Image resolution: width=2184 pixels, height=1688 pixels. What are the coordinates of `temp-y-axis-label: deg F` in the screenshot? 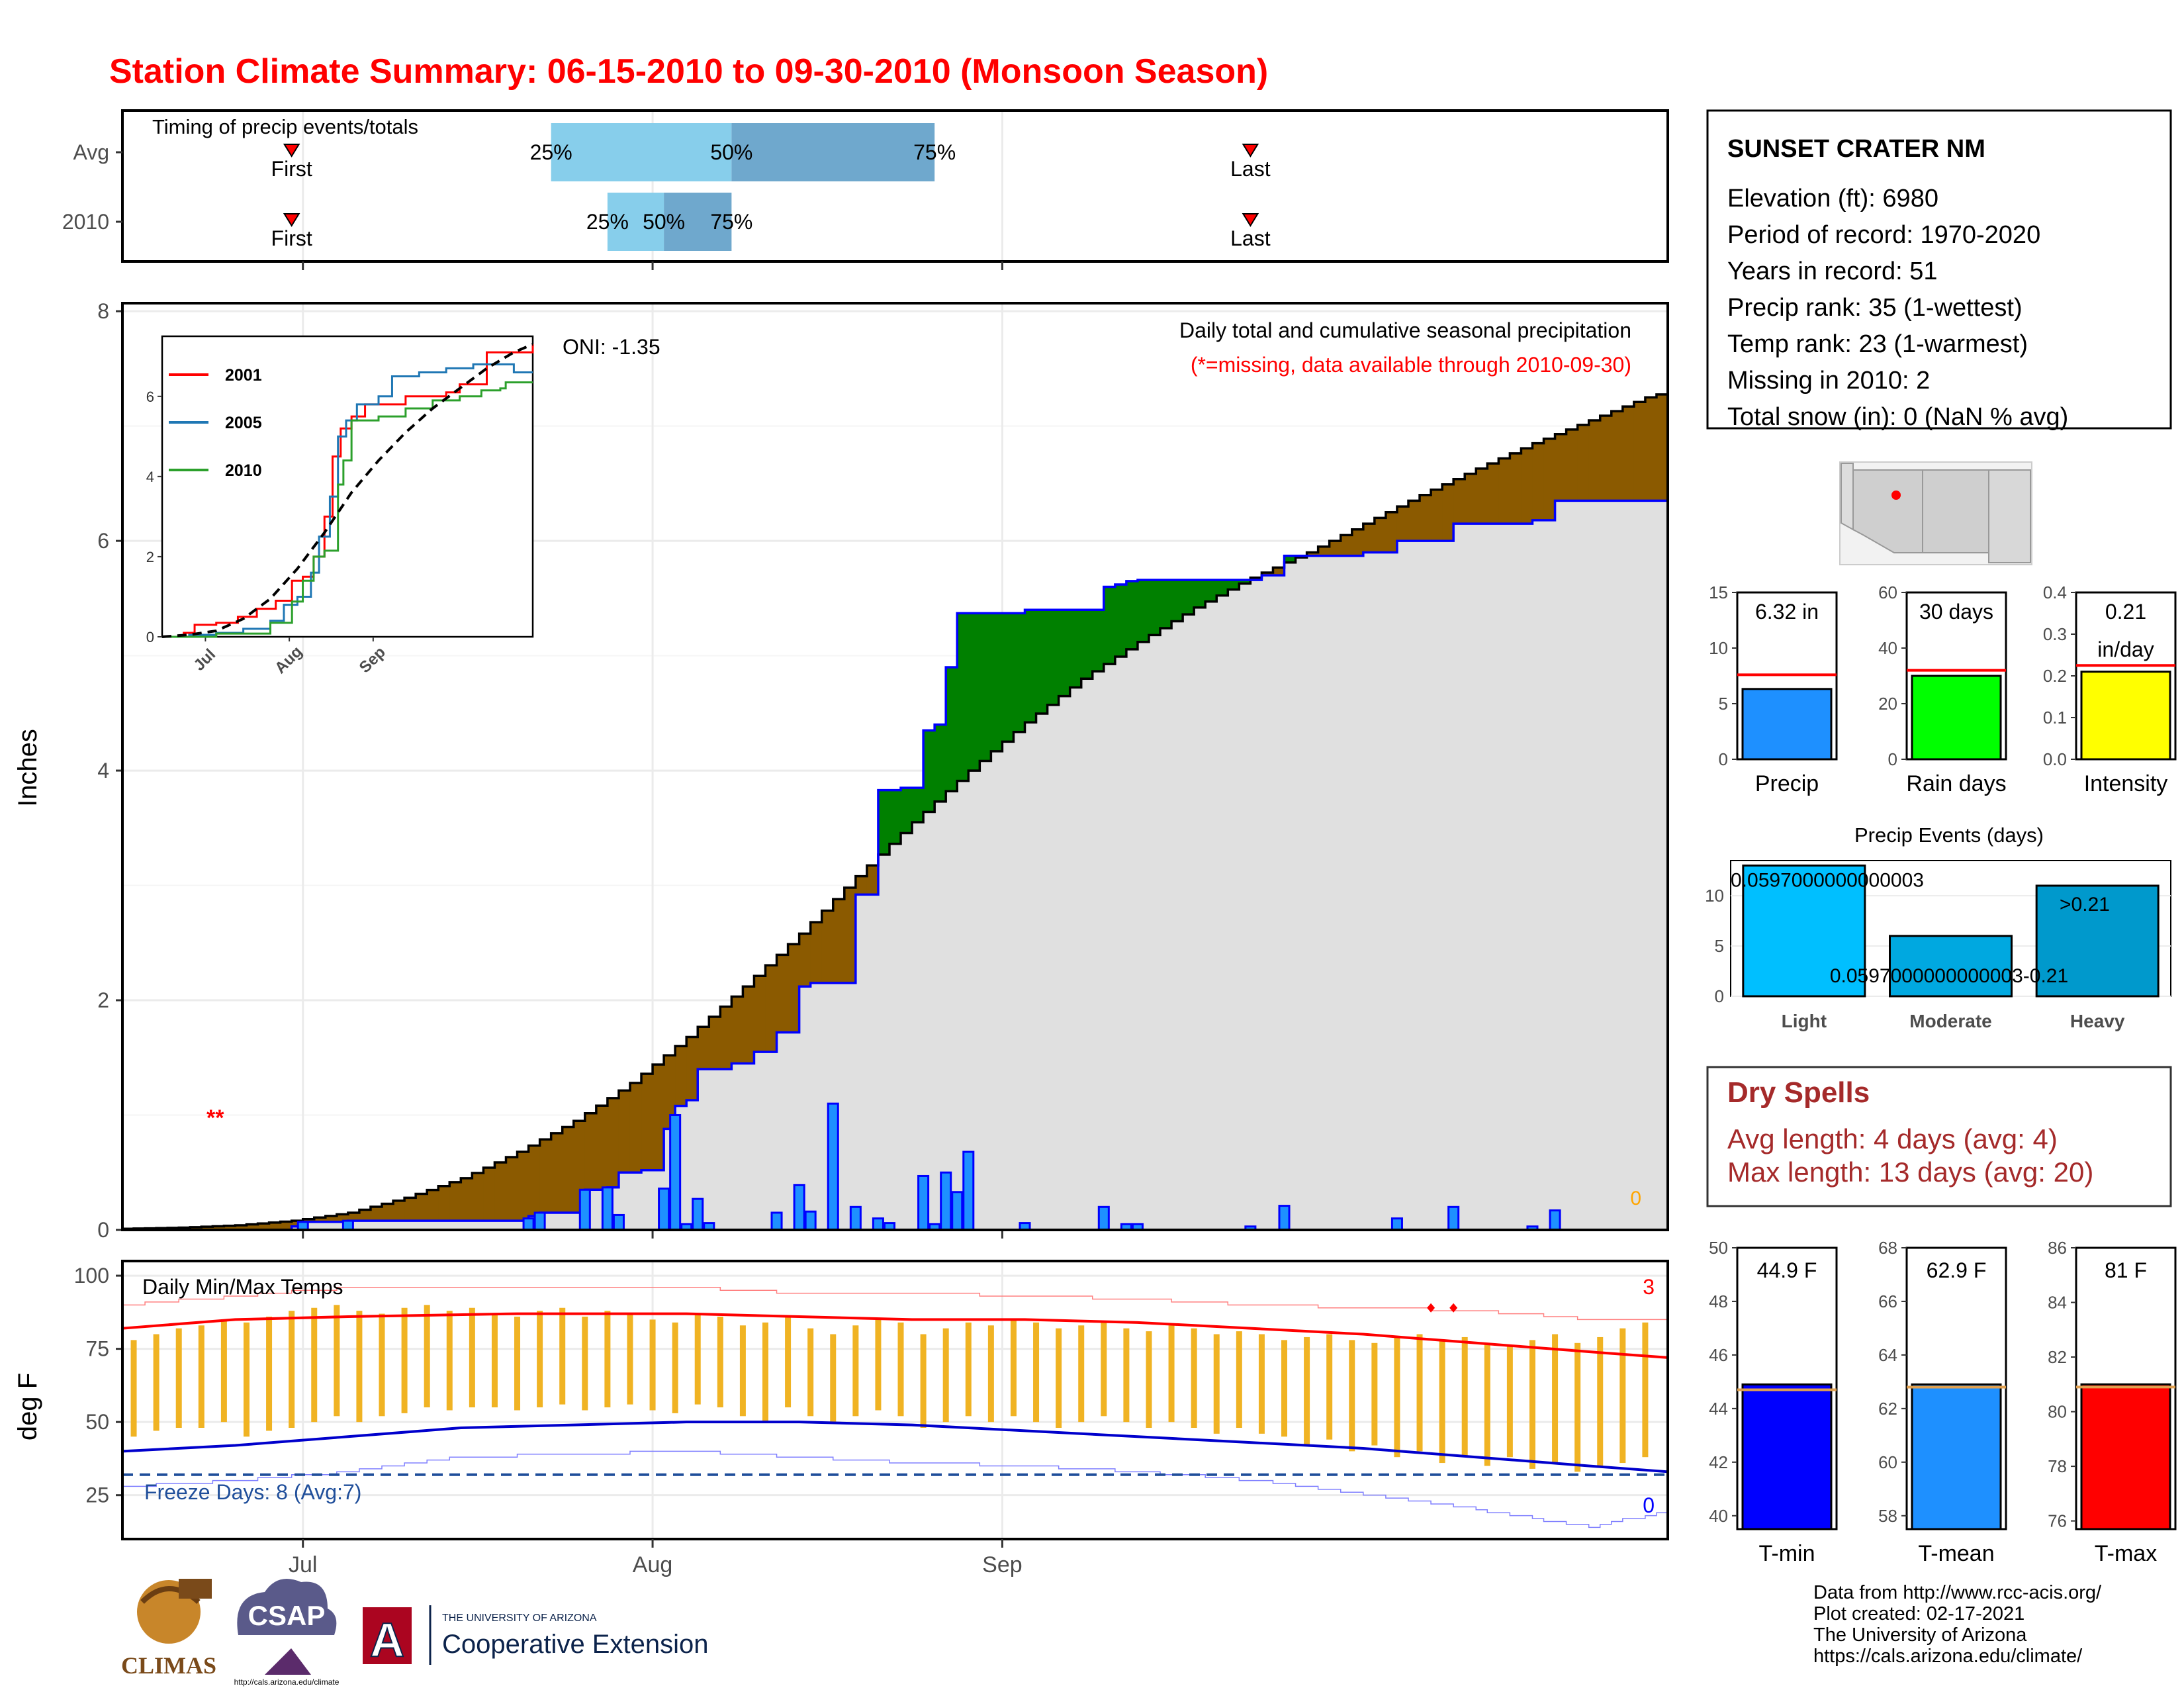 It's located at (28, 1406).